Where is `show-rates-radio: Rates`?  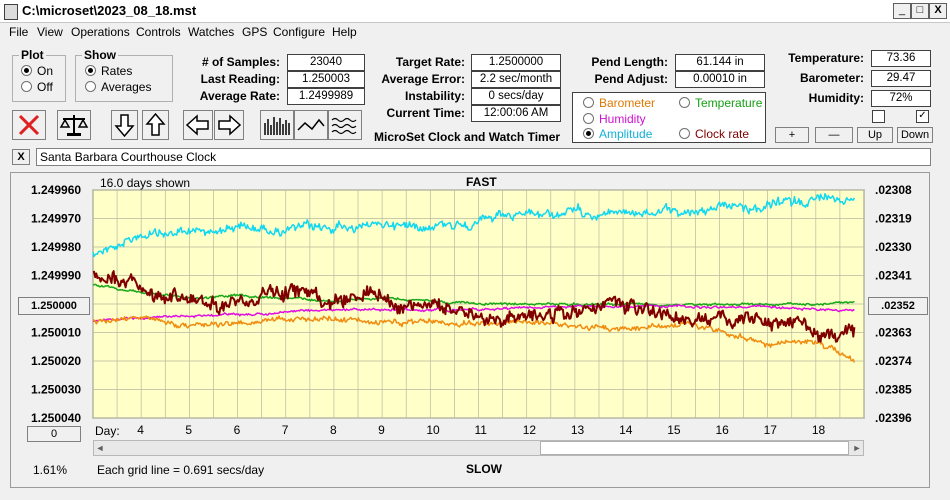 show-rates-radio: Rates is located at coordinates (108, 71).